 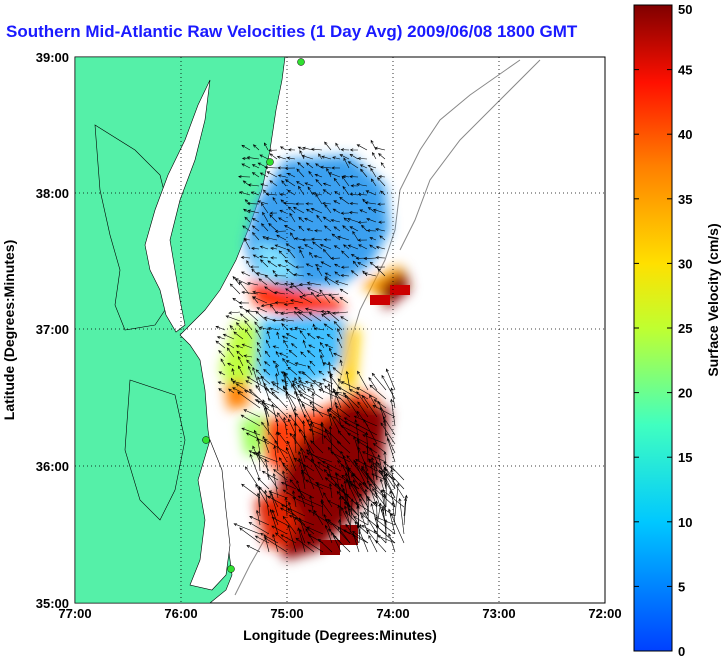 I want to click on colorbar-tick-label: 30, so click(x=685, y=263).